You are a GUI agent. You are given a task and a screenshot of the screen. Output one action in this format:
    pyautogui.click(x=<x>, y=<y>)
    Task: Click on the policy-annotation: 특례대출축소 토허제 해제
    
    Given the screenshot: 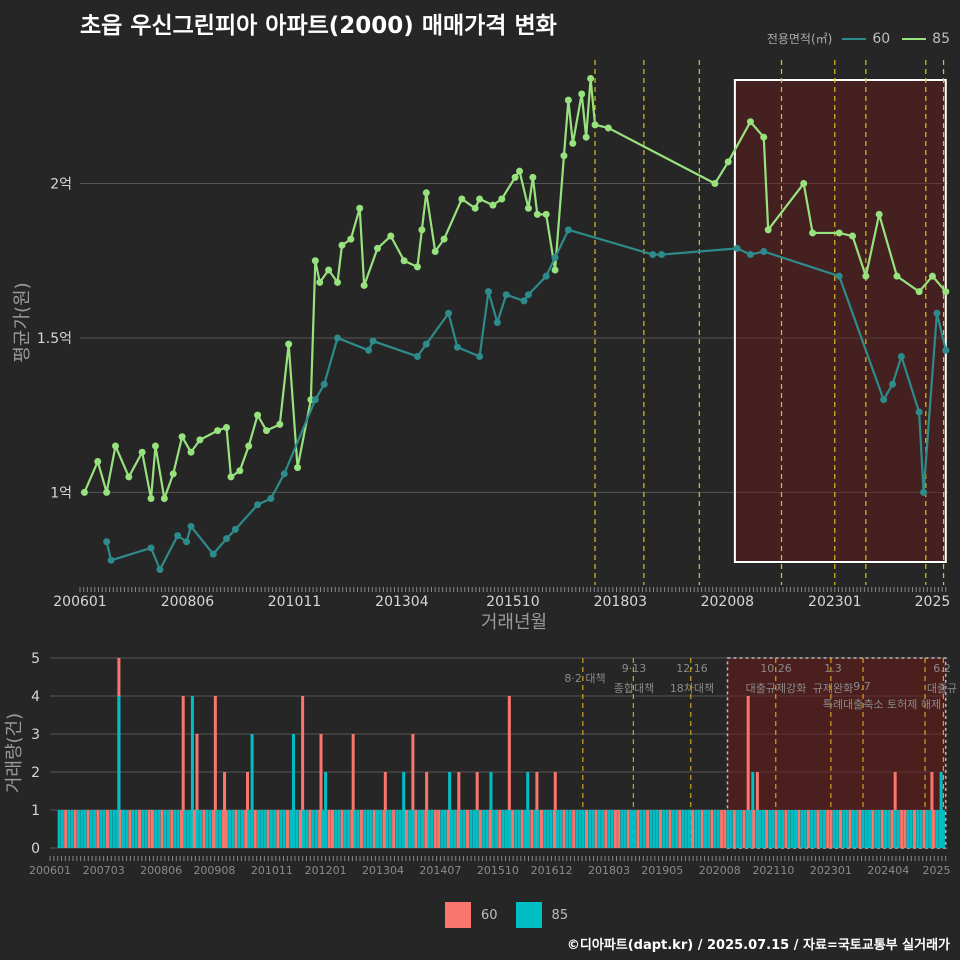 What is the action you would take?
    pyautogui.click(x=882, y=704)
    